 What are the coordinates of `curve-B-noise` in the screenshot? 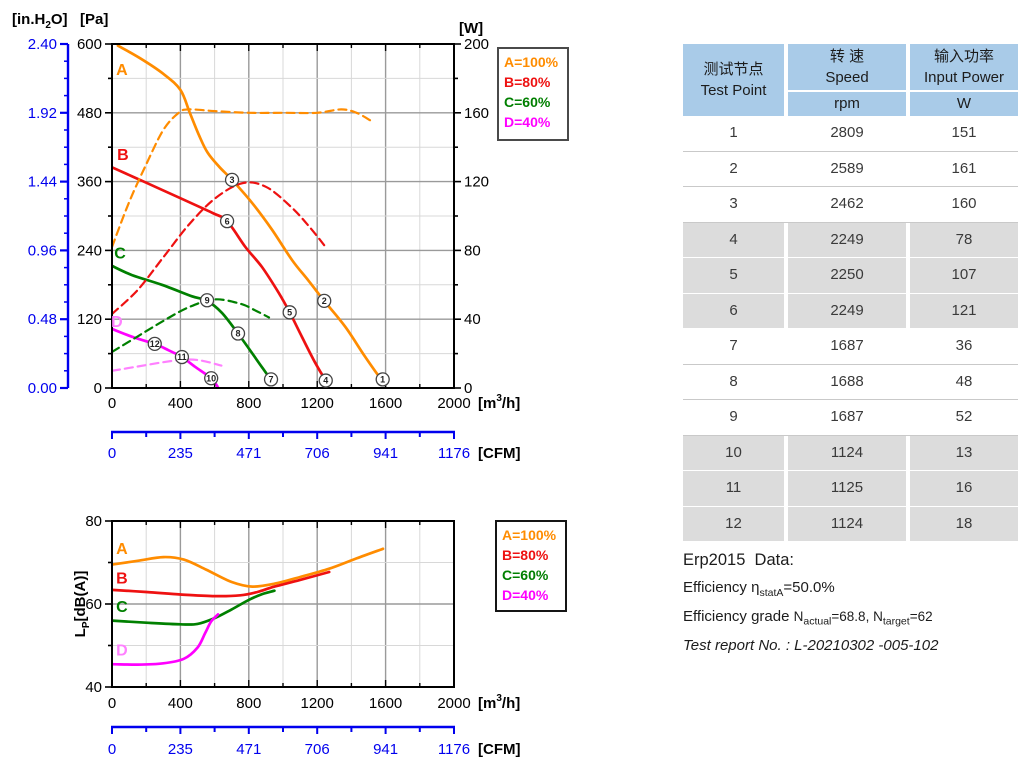 It's located at (221, 584).